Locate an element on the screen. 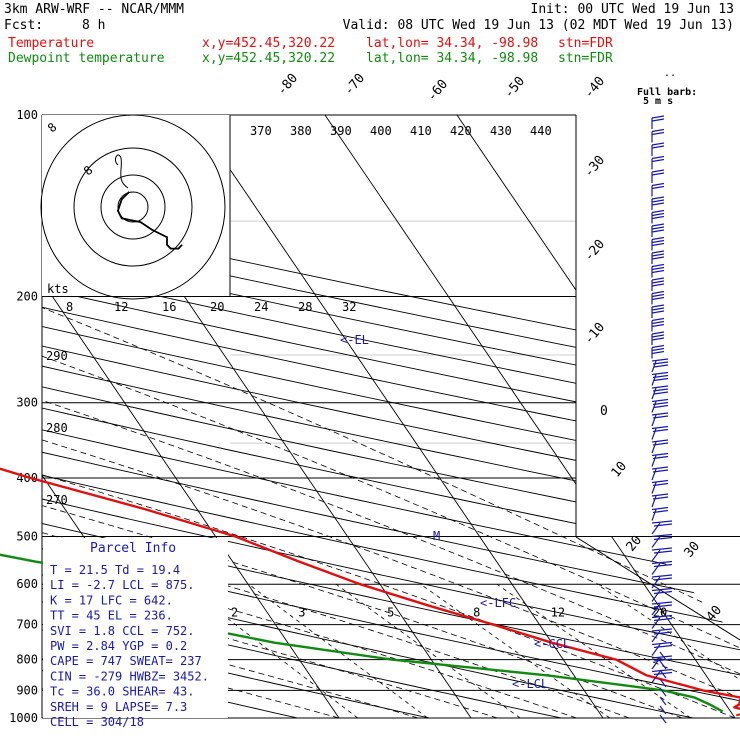 The height and width of the screenshot is (740, 740). isotherm-label: -50 is located at coordinates (515, 88).